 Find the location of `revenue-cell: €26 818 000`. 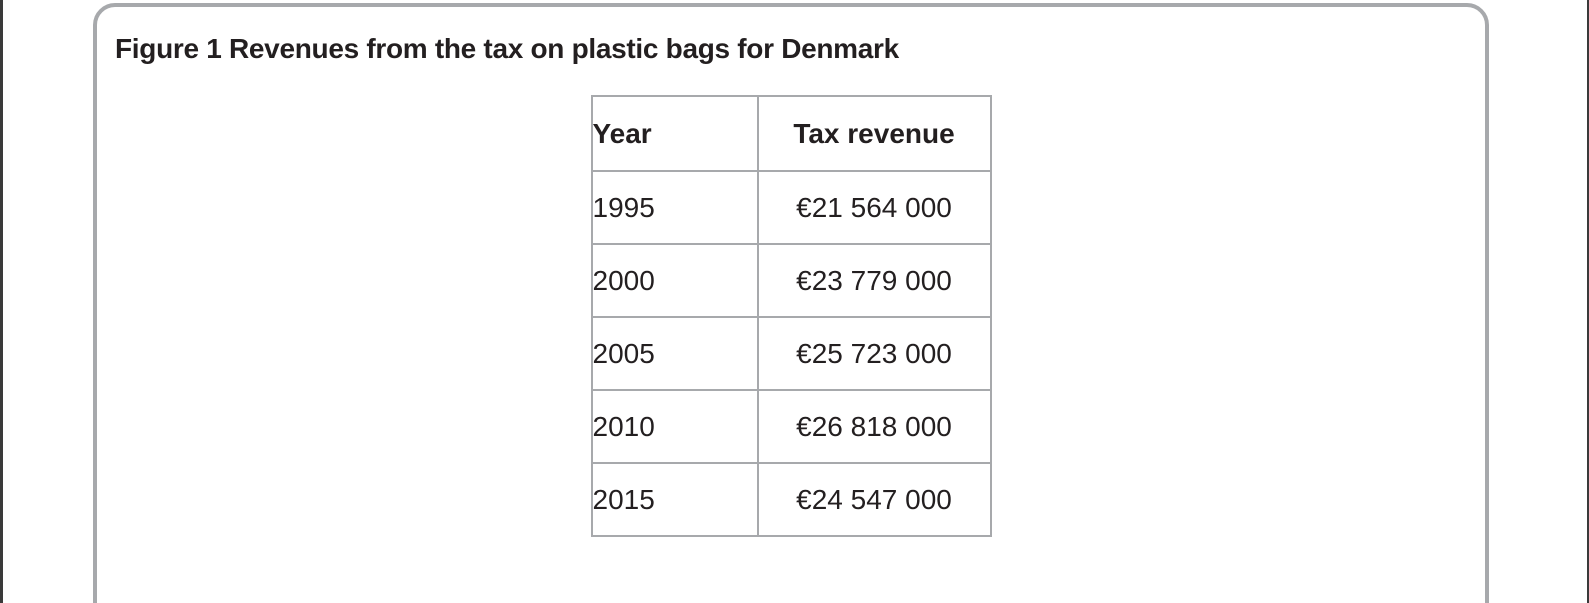

revenue-cell: €26 818 000 is located at coordinates (874, 426).